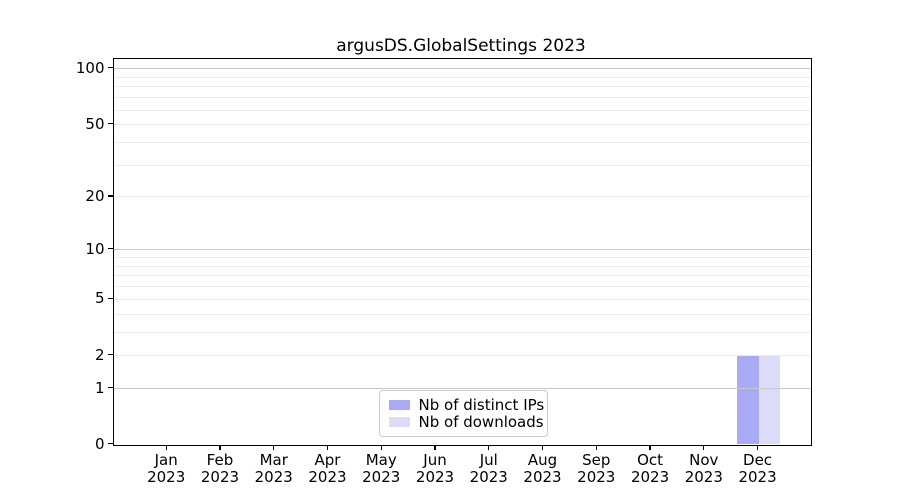 The width and height of the screenshot is (900, 500). I want to click on x-tick-label: Feb 2023, so click(220, 468).